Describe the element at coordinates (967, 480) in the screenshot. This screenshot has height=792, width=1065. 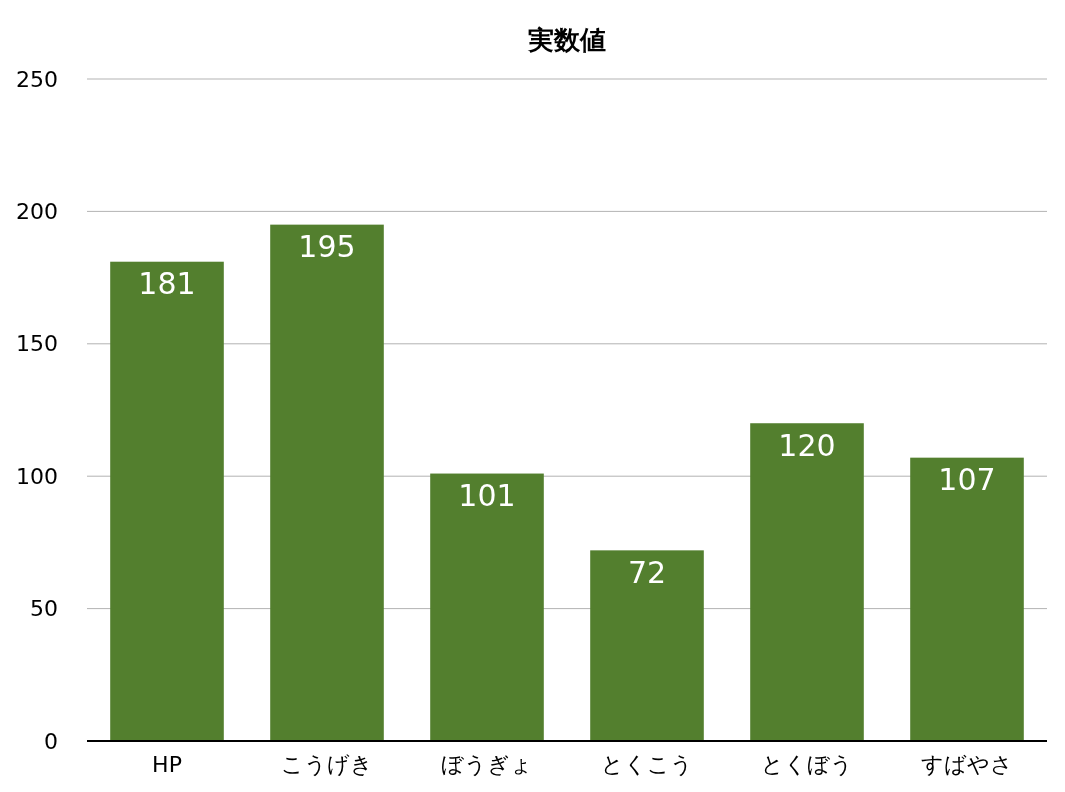
I see `data-label: 107` at that location.